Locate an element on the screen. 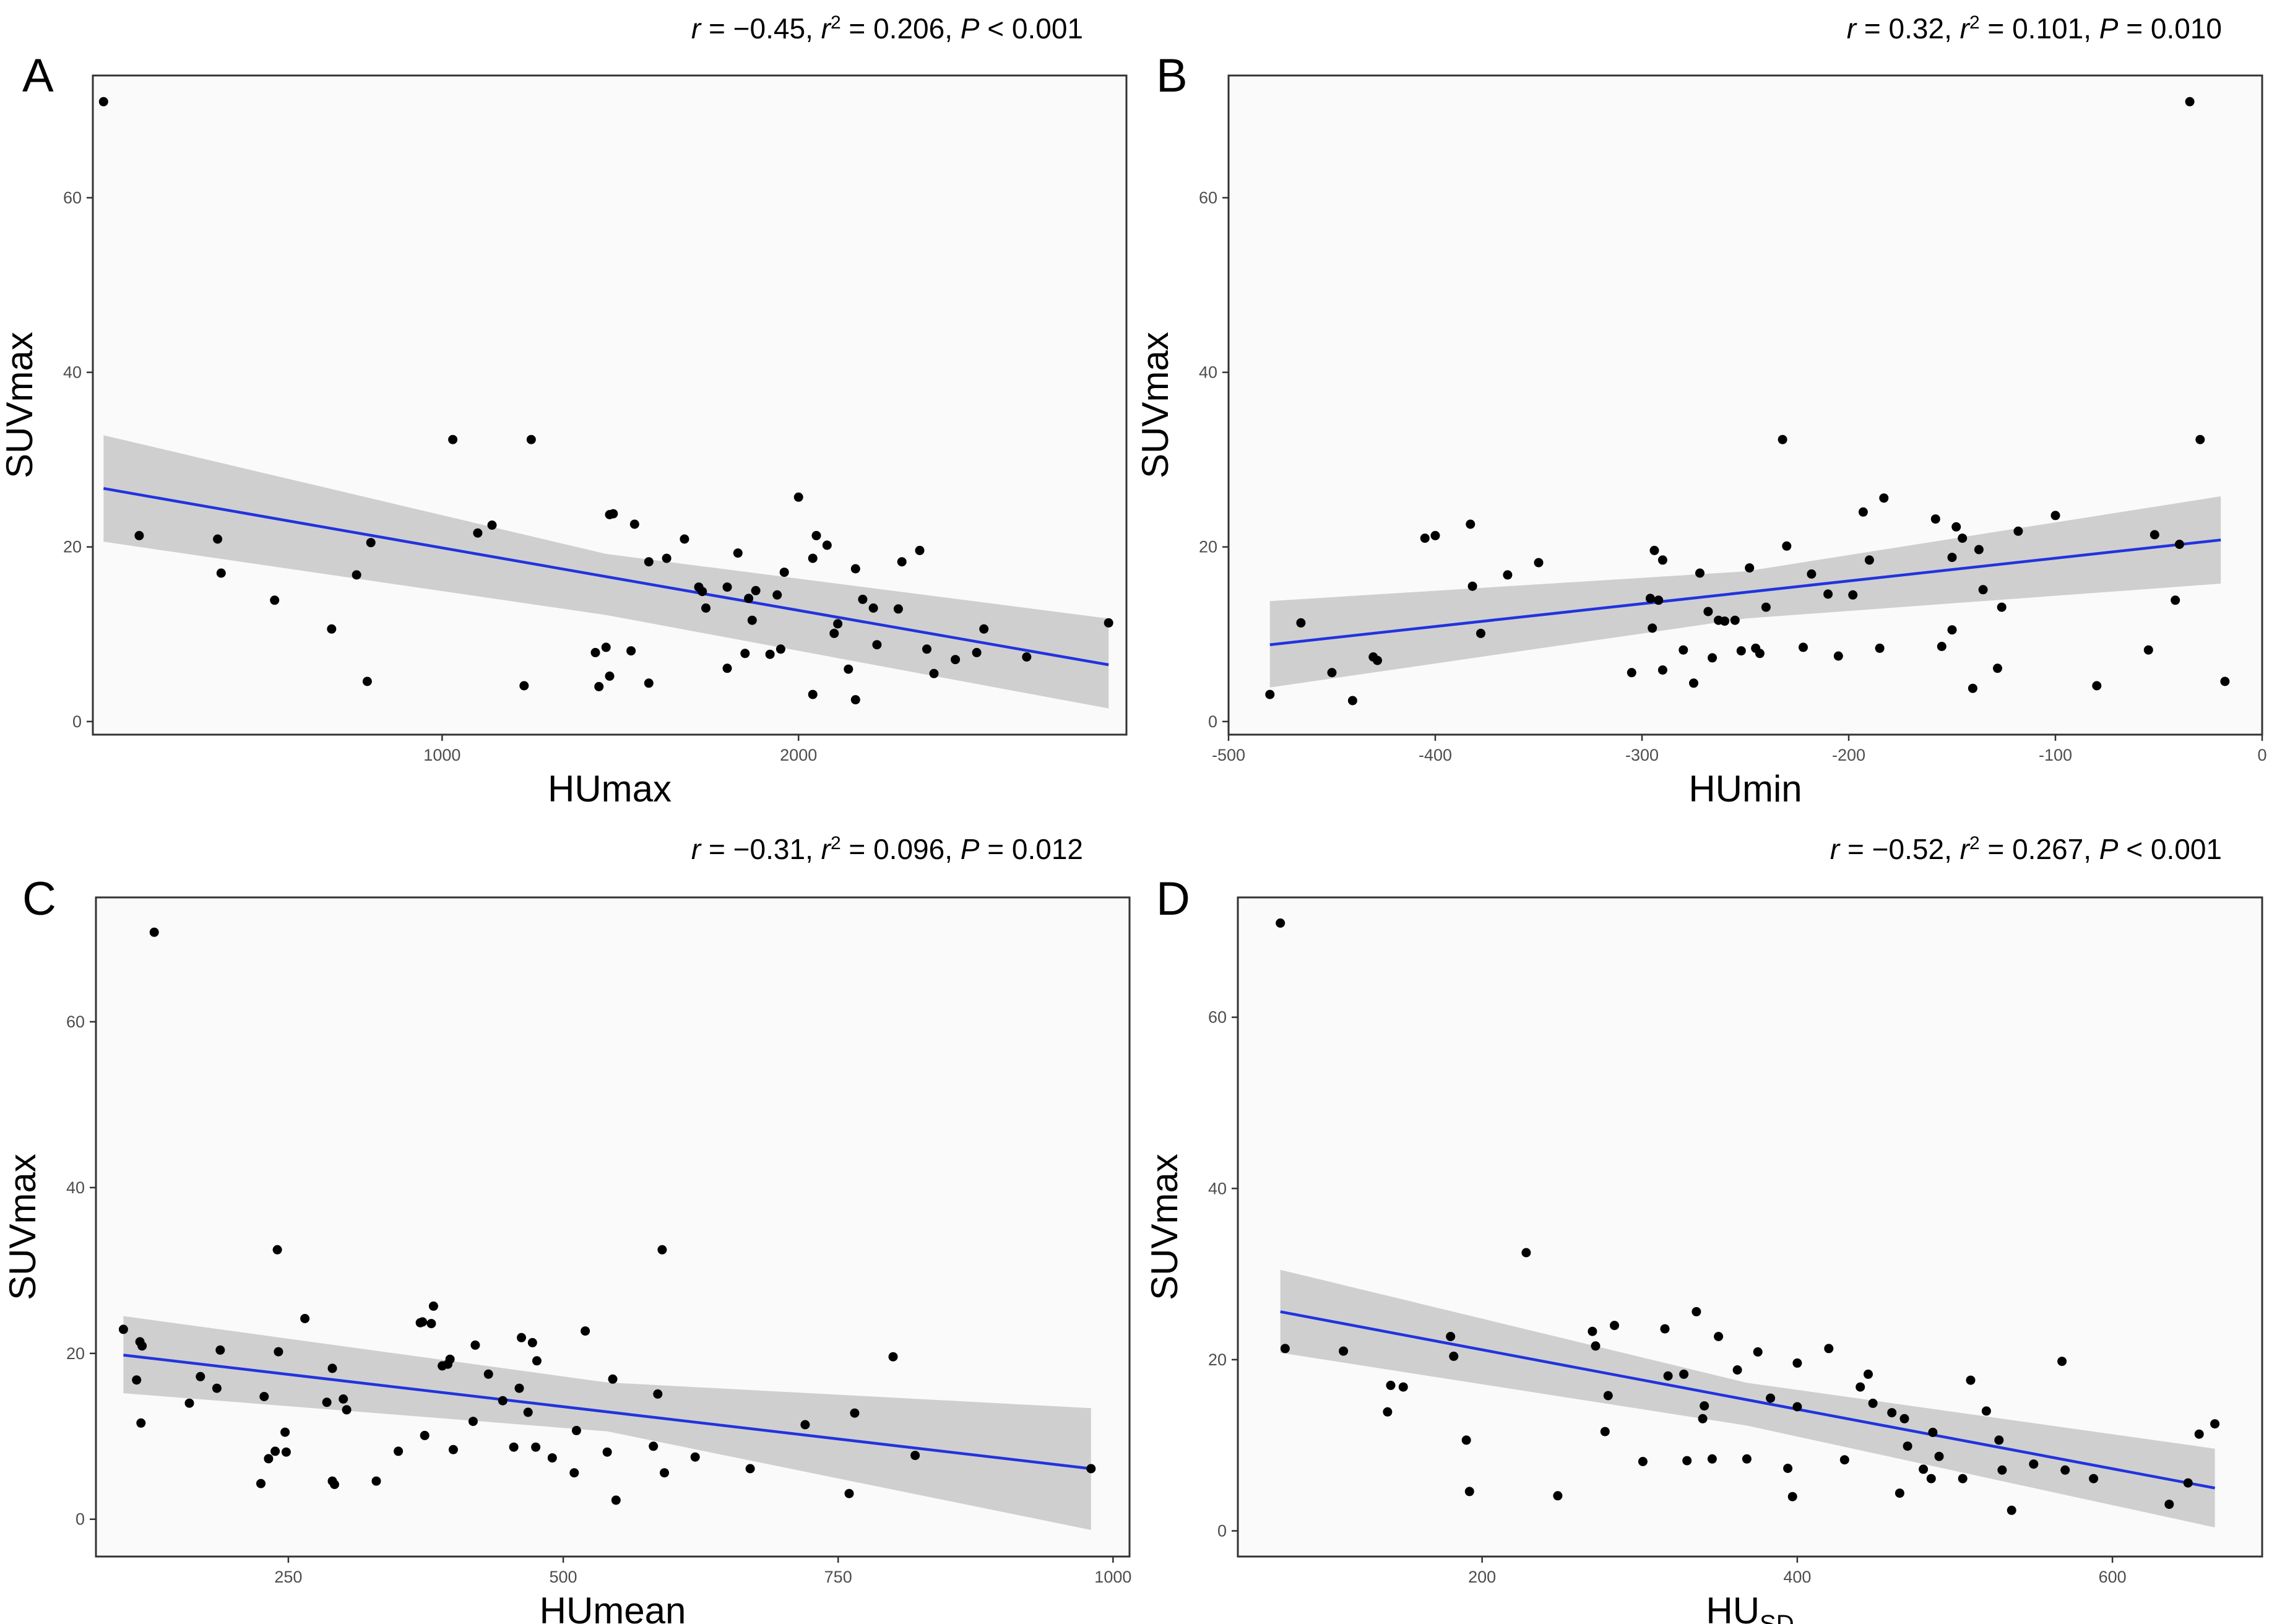 This screenshot has height=1624, width=2290. x-tick-label: 400 is located at coordinates (1797, 1577).